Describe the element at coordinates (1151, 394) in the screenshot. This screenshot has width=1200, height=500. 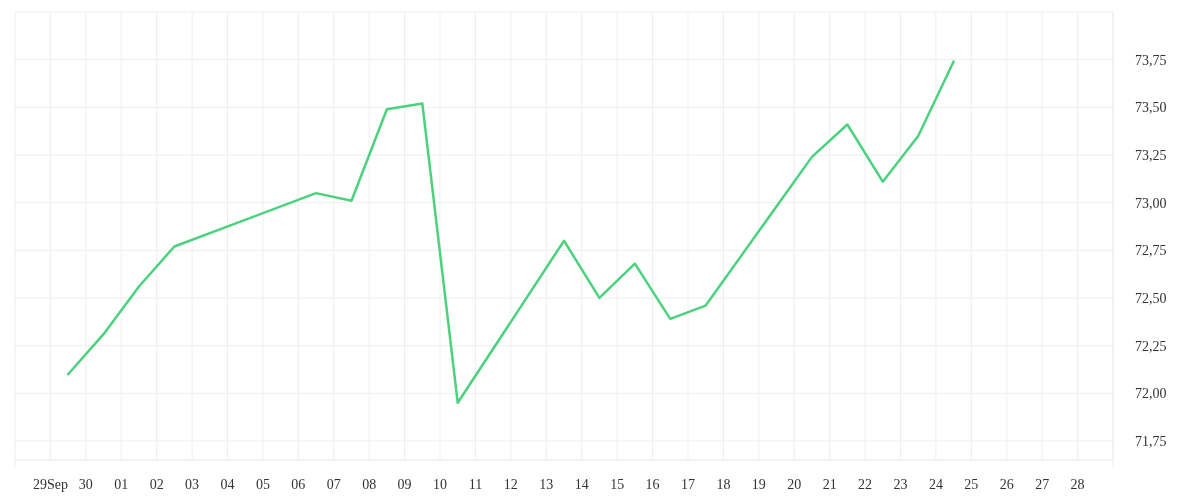
I see `y-tick-label: 72,00` at that location.